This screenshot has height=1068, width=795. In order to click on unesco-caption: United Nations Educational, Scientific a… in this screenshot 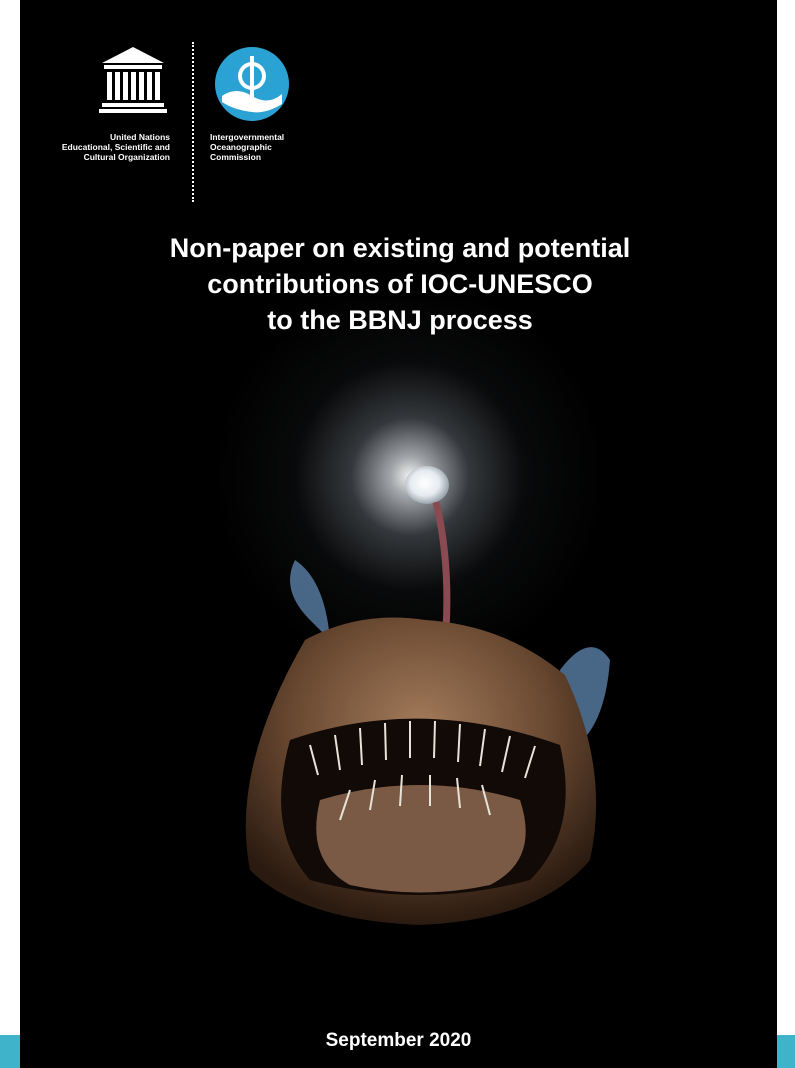, I will do `click(115, 147)`.